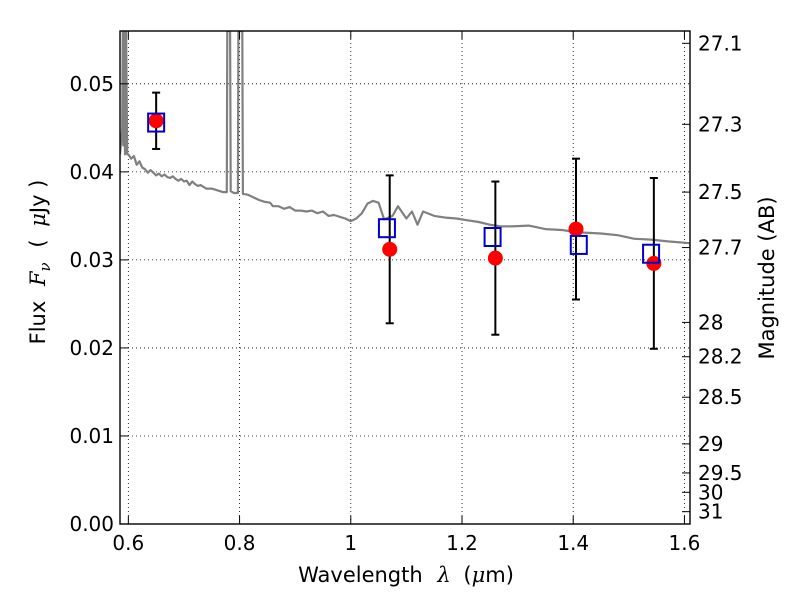 This screenshot has height=600, width=800. What do you see at coordinates (91, 524) in the screenshot?
I see `y-tick-label-0: 0.00` at bounding box center [91, 524].